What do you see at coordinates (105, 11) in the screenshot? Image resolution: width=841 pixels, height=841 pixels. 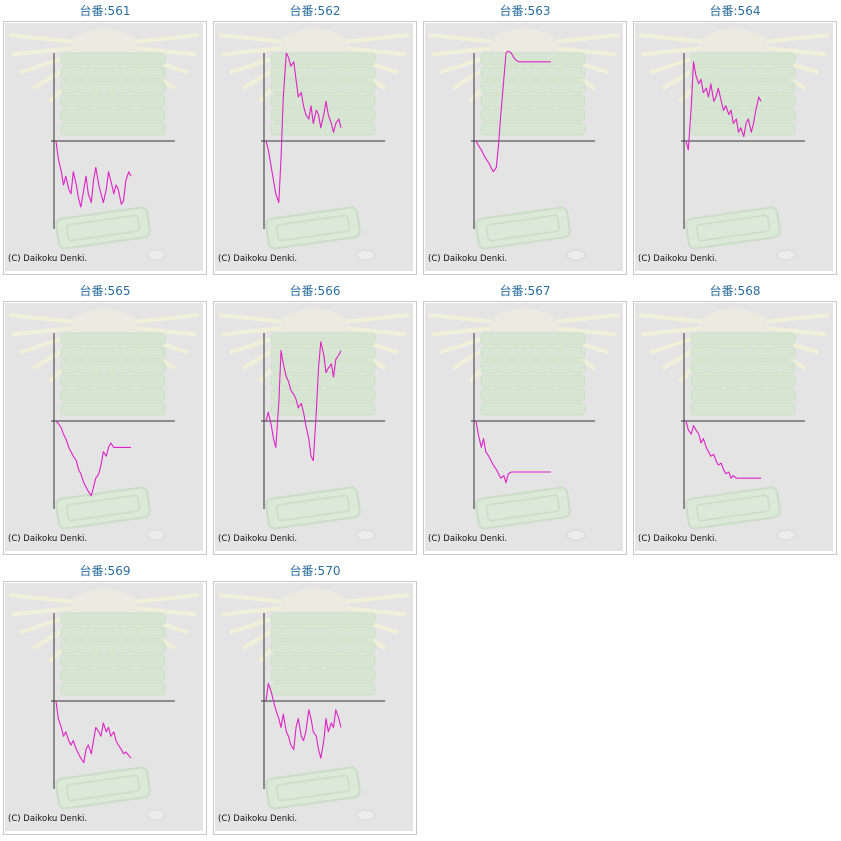 I see `machine-title: 台番:561` at bounding box center [105, 11].